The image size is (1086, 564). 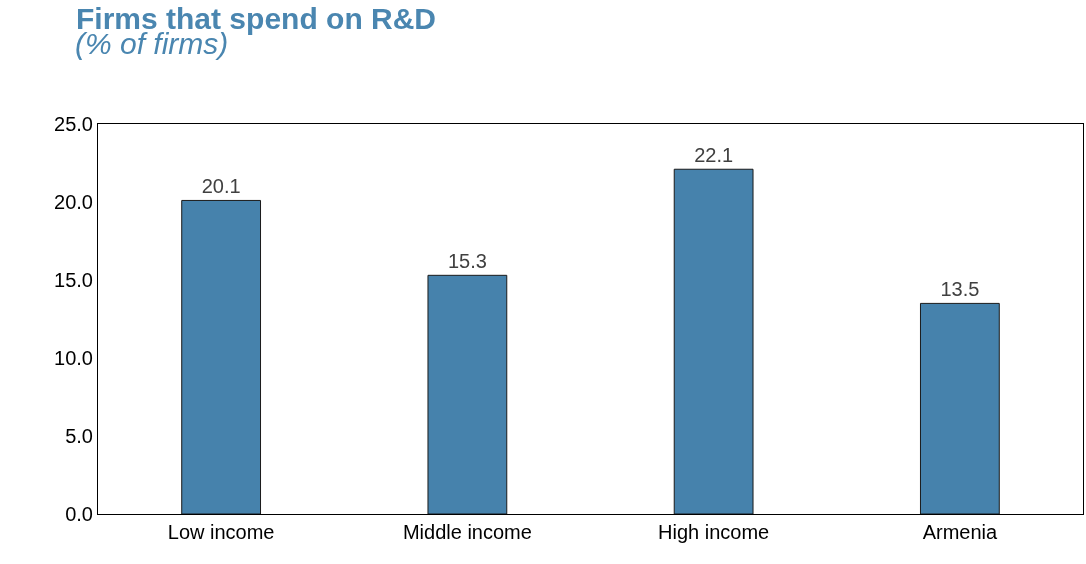 I want to click on x-tick-label: Middle income, so click(x=467, y=532).